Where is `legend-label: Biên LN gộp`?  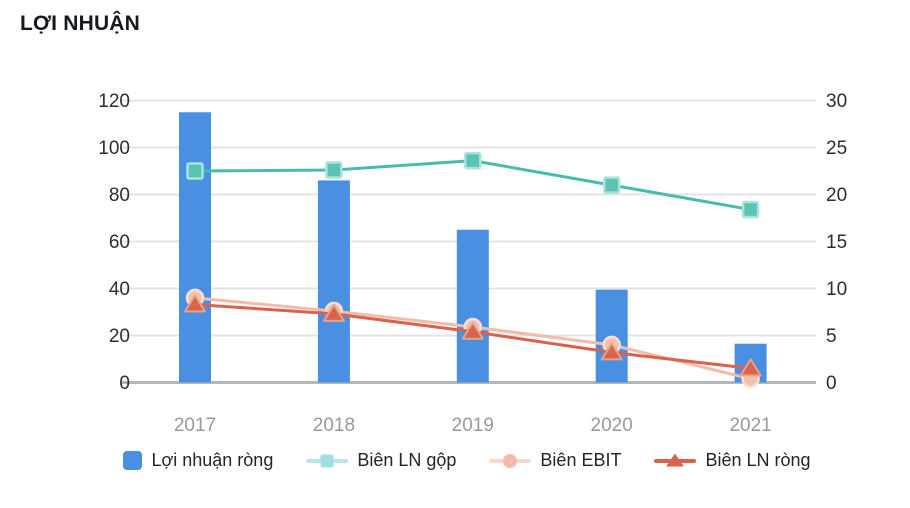
legend-label: Biên LN gộp is located at coordinates (407, 460).